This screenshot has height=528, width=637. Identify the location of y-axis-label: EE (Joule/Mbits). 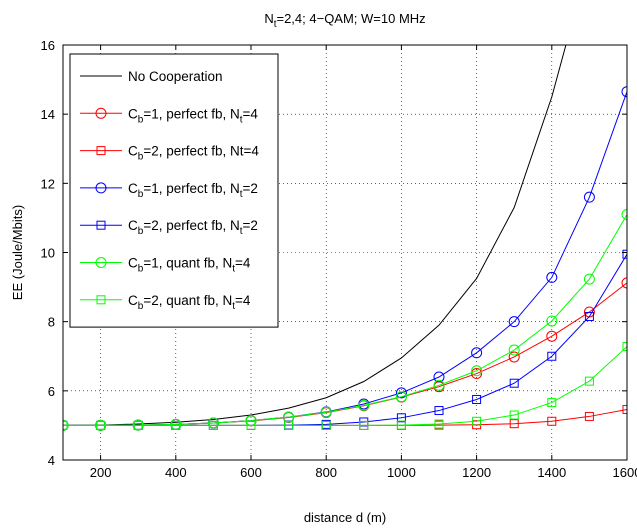
(17, 252).